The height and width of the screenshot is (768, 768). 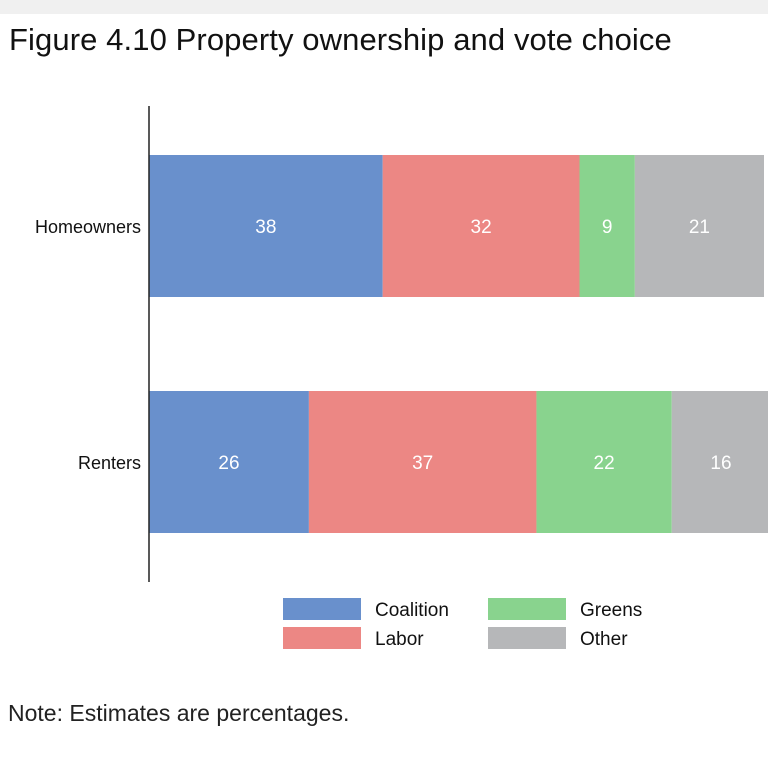 I want to click on bar-value-label: 21, so click(x=699, y=227).